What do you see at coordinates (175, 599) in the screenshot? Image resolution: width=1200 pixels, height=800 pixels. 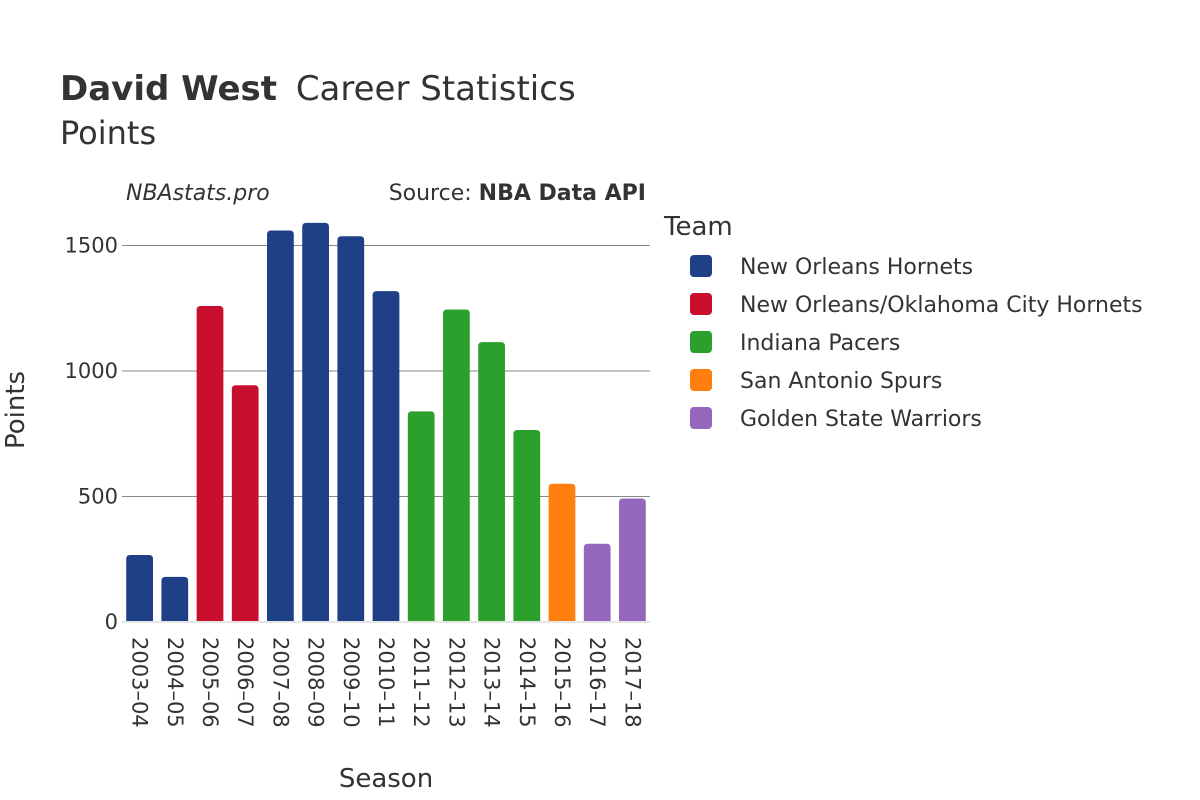 I see `bar-2004–05` at bounding box center [175, 599].